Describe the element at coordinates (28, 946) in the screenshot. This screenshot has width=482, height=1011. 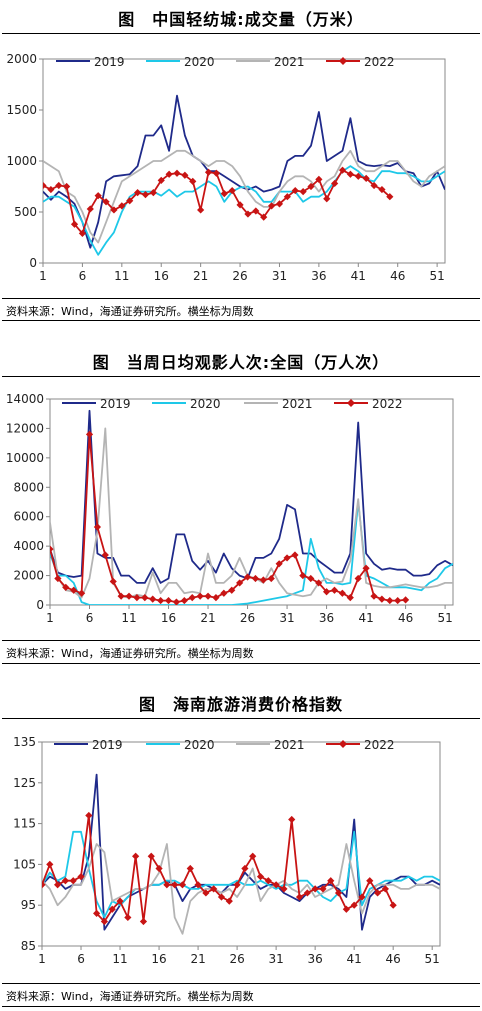
I see `y-tick-label: 85` at that location.